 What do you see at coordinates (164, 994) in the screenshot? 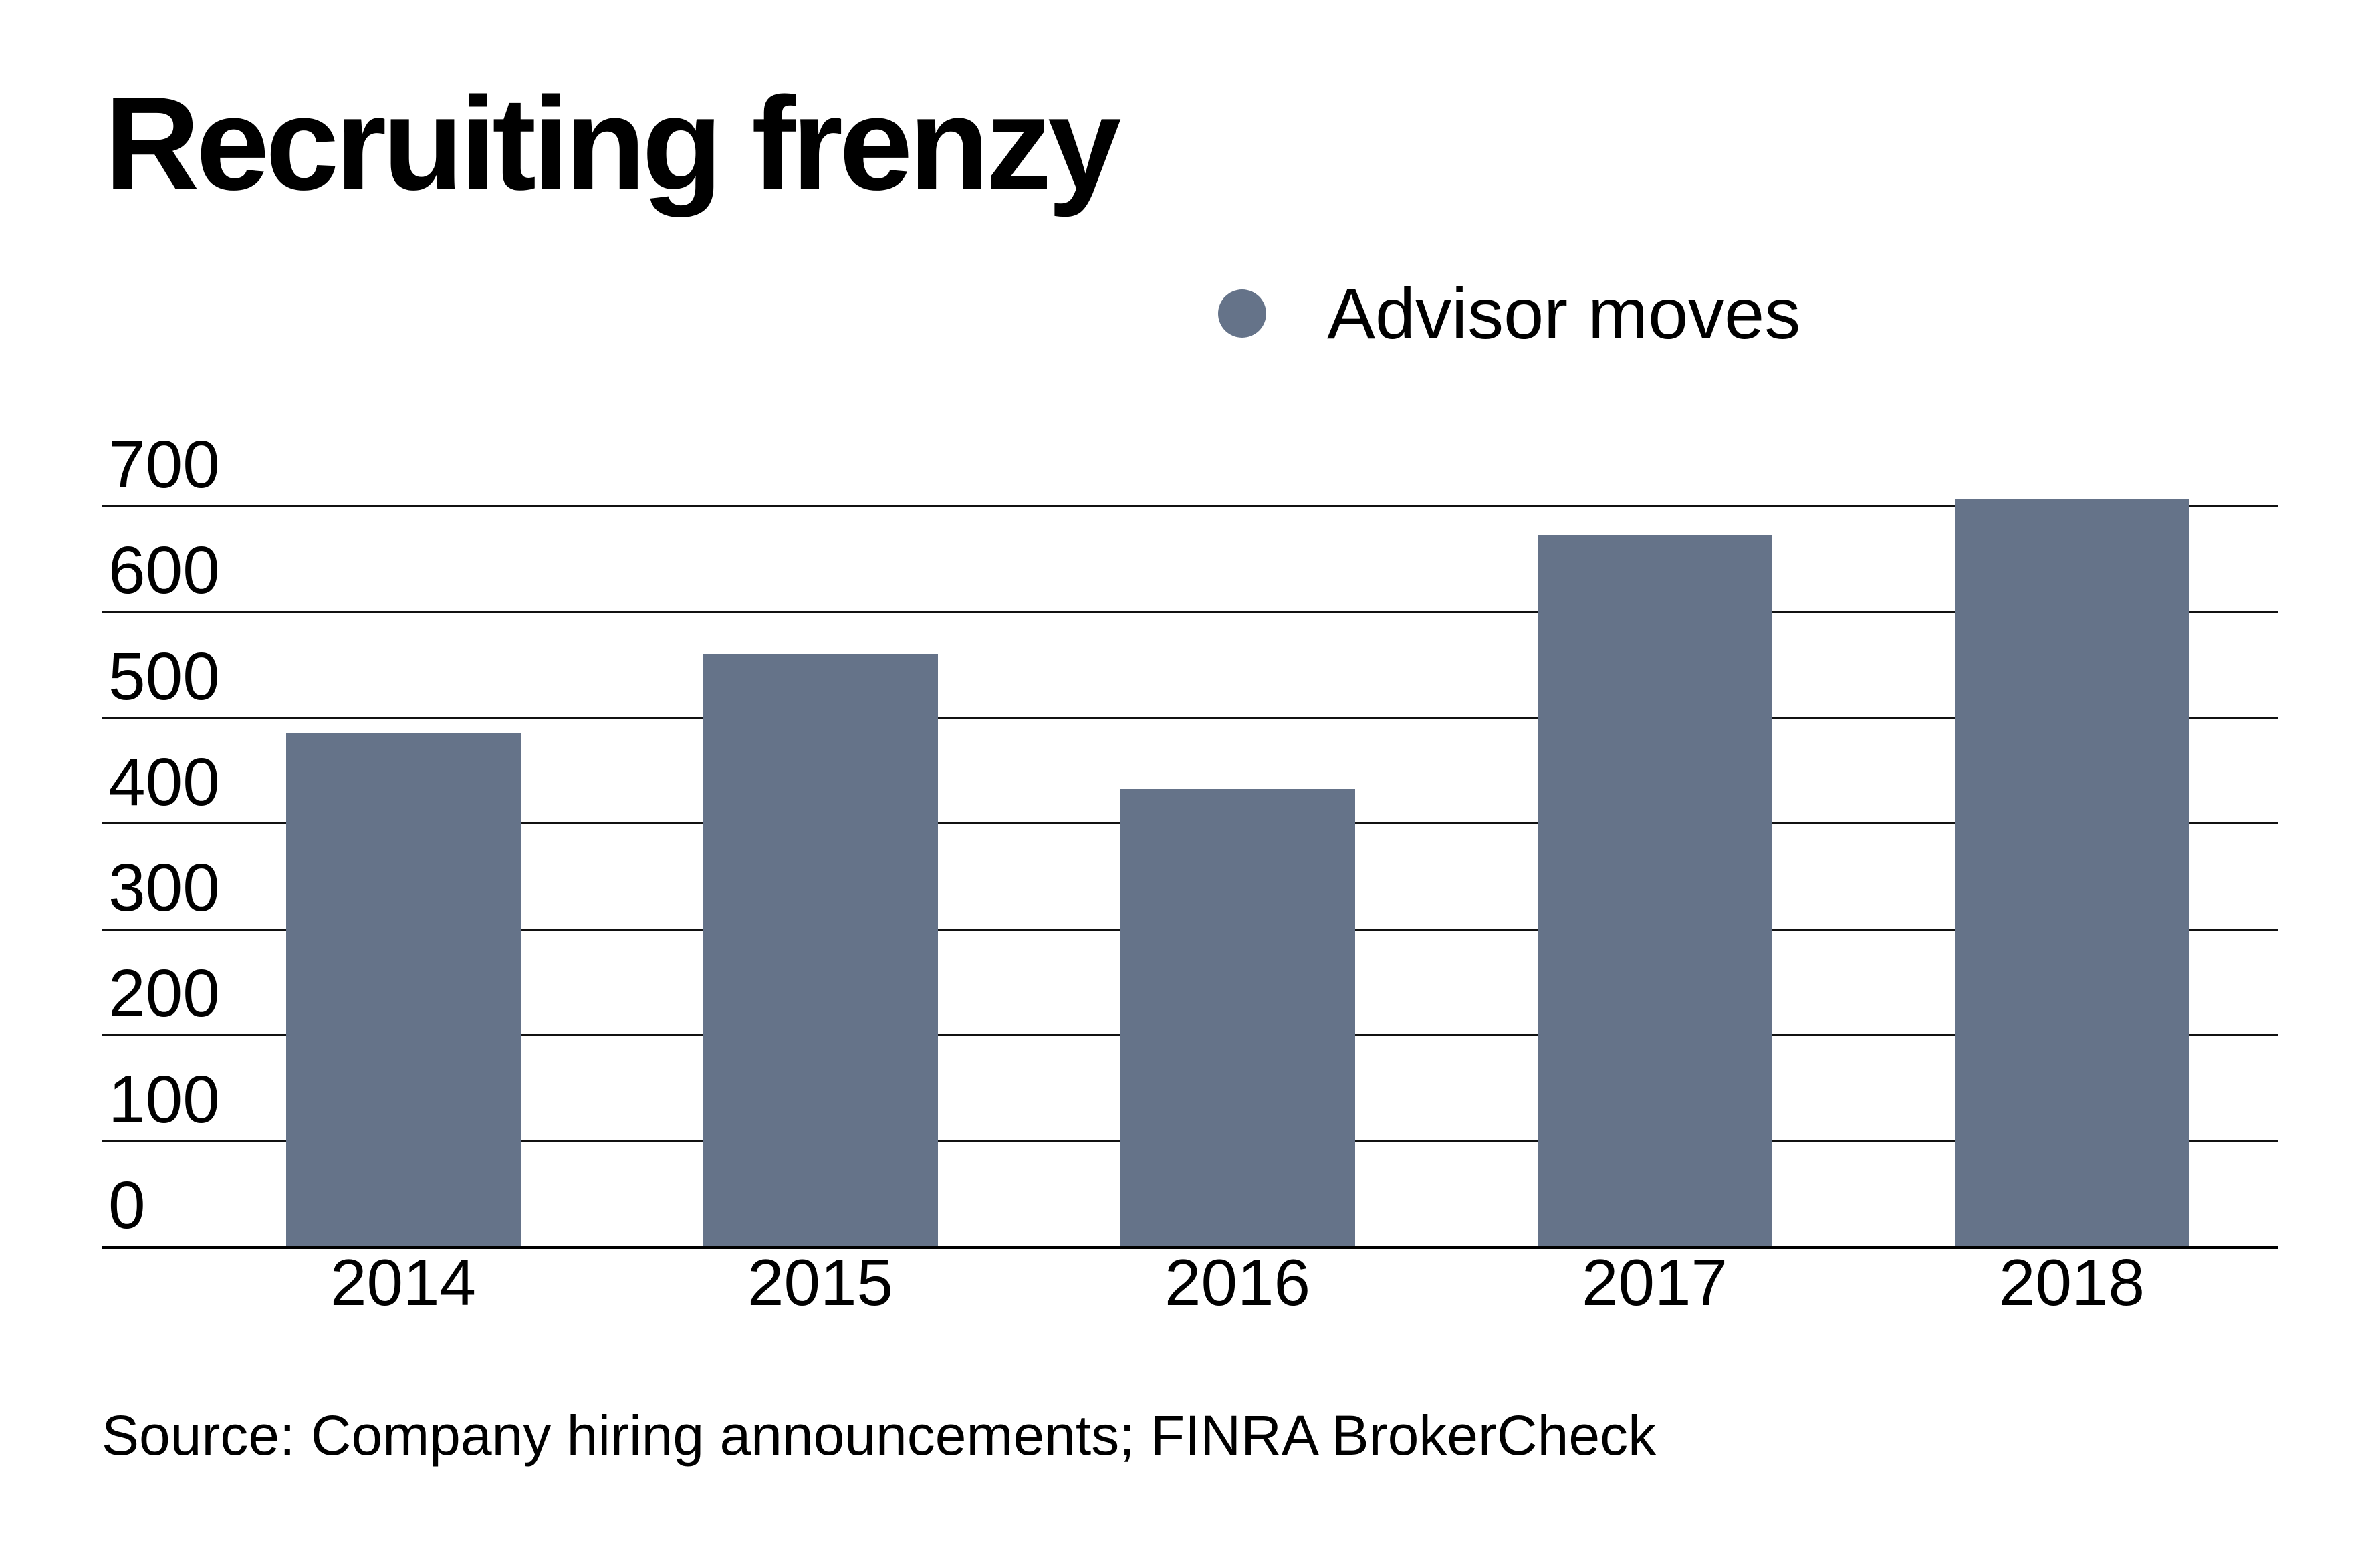
I see `y-tick-label: 200` at bounding box center [164, 994].